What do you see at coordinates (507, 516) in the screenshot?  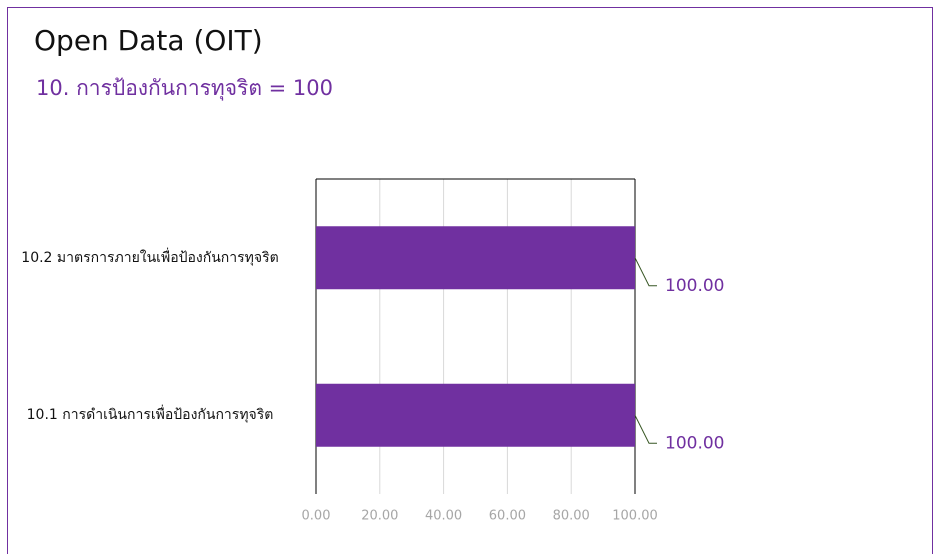 I see `x-tick-label: 60.00` at bounding box center [507, 516].